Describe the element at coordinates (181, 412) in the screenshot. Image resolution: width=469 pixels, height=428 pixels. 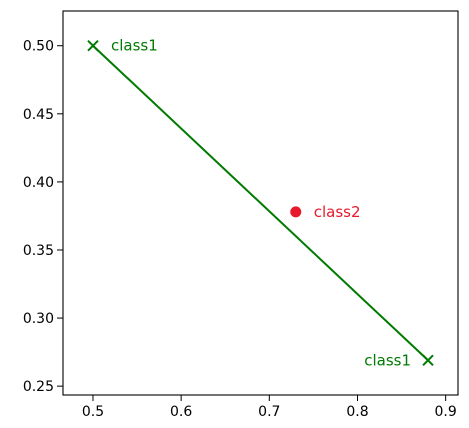
I see `x-tick-label: 0.6` at that location.